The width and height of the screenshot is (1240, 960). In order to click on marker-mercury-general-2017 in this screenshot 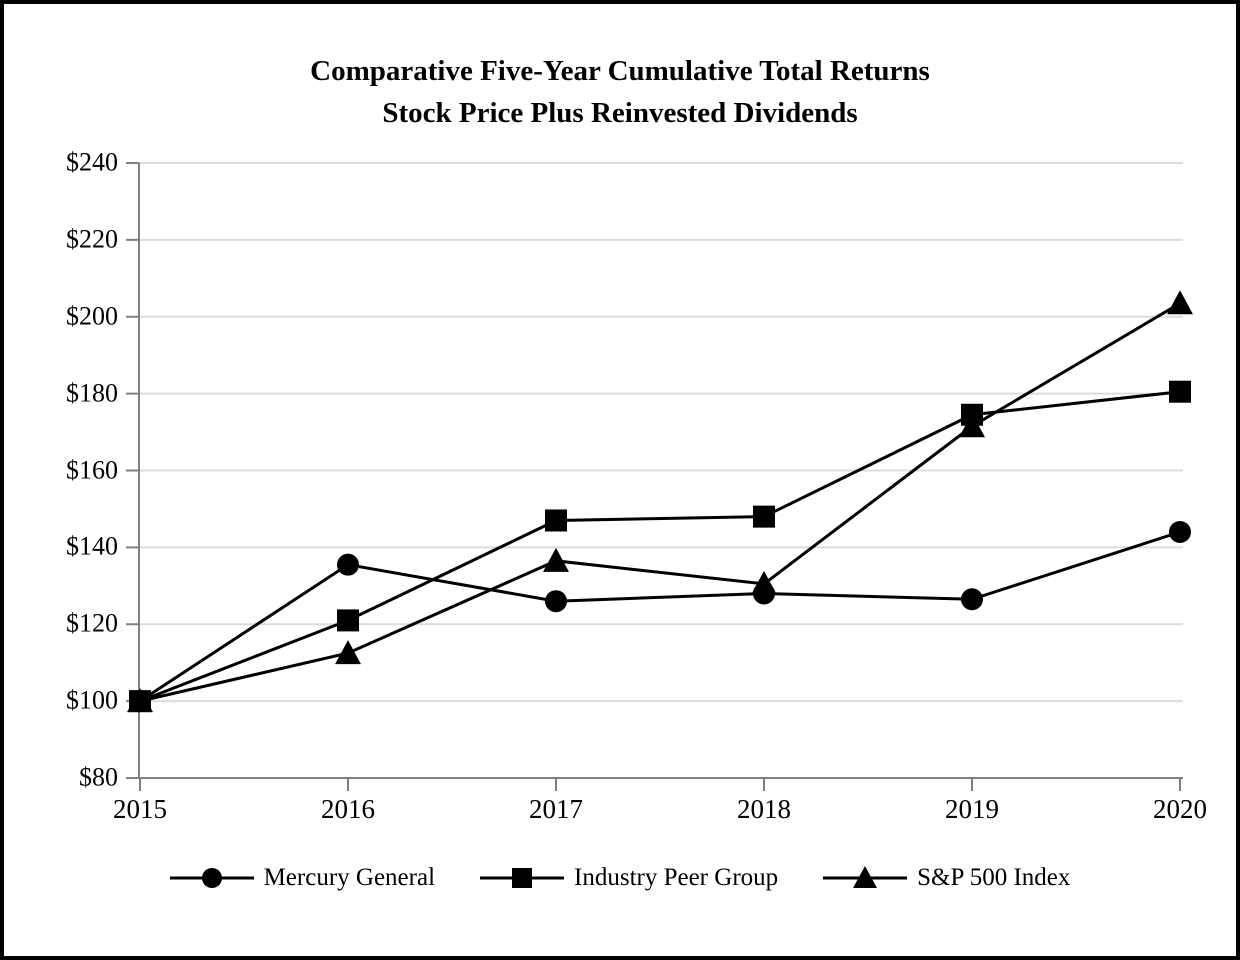, I will do `click(556, 601)`.